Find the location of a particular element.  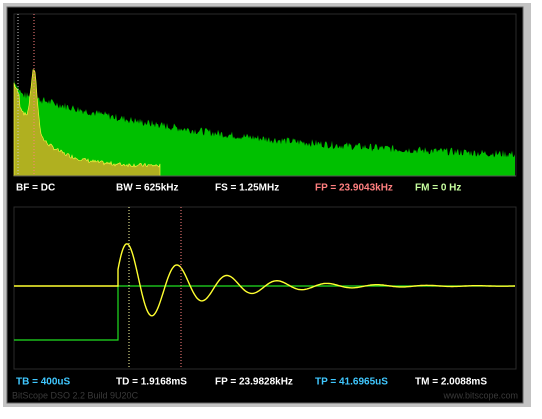

status-tp: TP = 41.6965uS is located at coordinates (351, 382).